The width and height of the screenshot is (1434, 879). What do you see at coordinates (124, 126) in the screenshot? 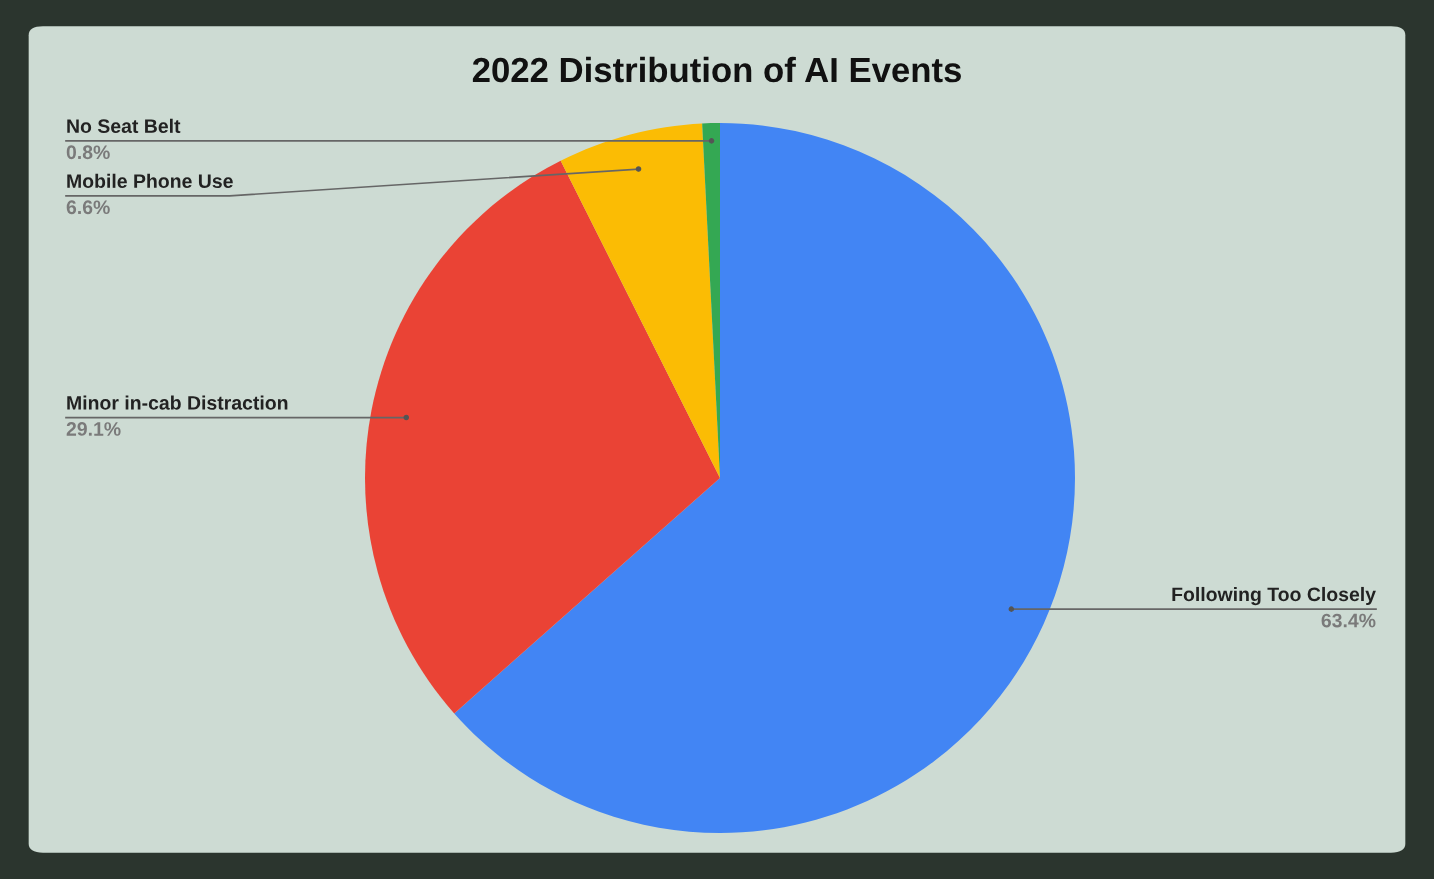
I see `slice-label: No Seat Belt` at bounding box center [124, 126].